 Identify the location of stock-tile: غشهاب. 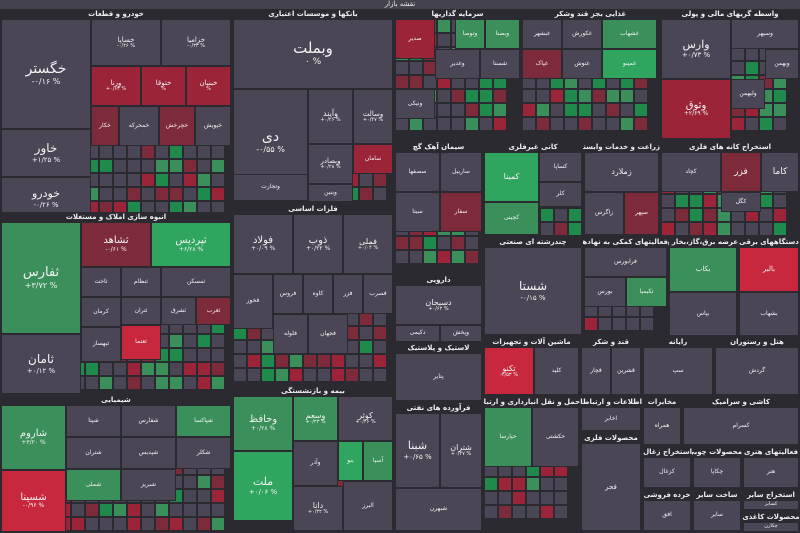
(629, 34).